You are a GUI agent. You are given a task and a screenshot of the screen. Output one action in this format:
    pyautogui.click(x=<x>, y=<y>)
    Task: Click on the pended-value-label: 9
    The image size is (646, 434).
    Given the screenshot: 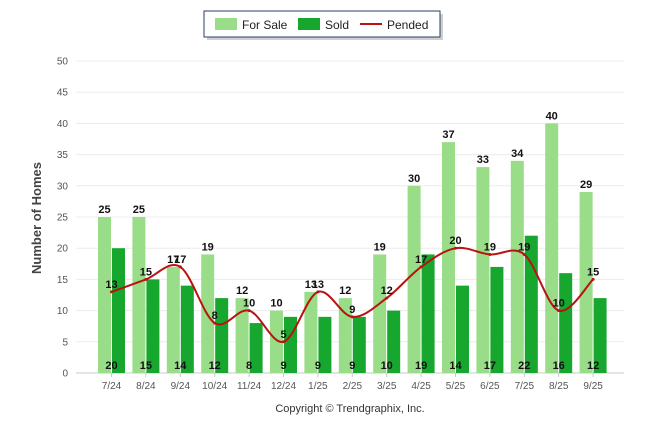 What is the action you would take?
    pyautogui.click(x=352, y=310)
    